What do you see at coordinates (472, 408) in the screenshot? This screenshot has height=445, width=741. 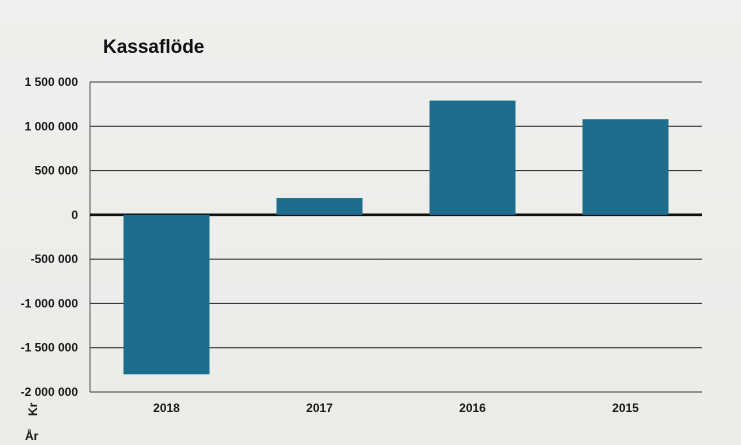 I see `x-tick-label: 2016` at bounding box center [472, 408].